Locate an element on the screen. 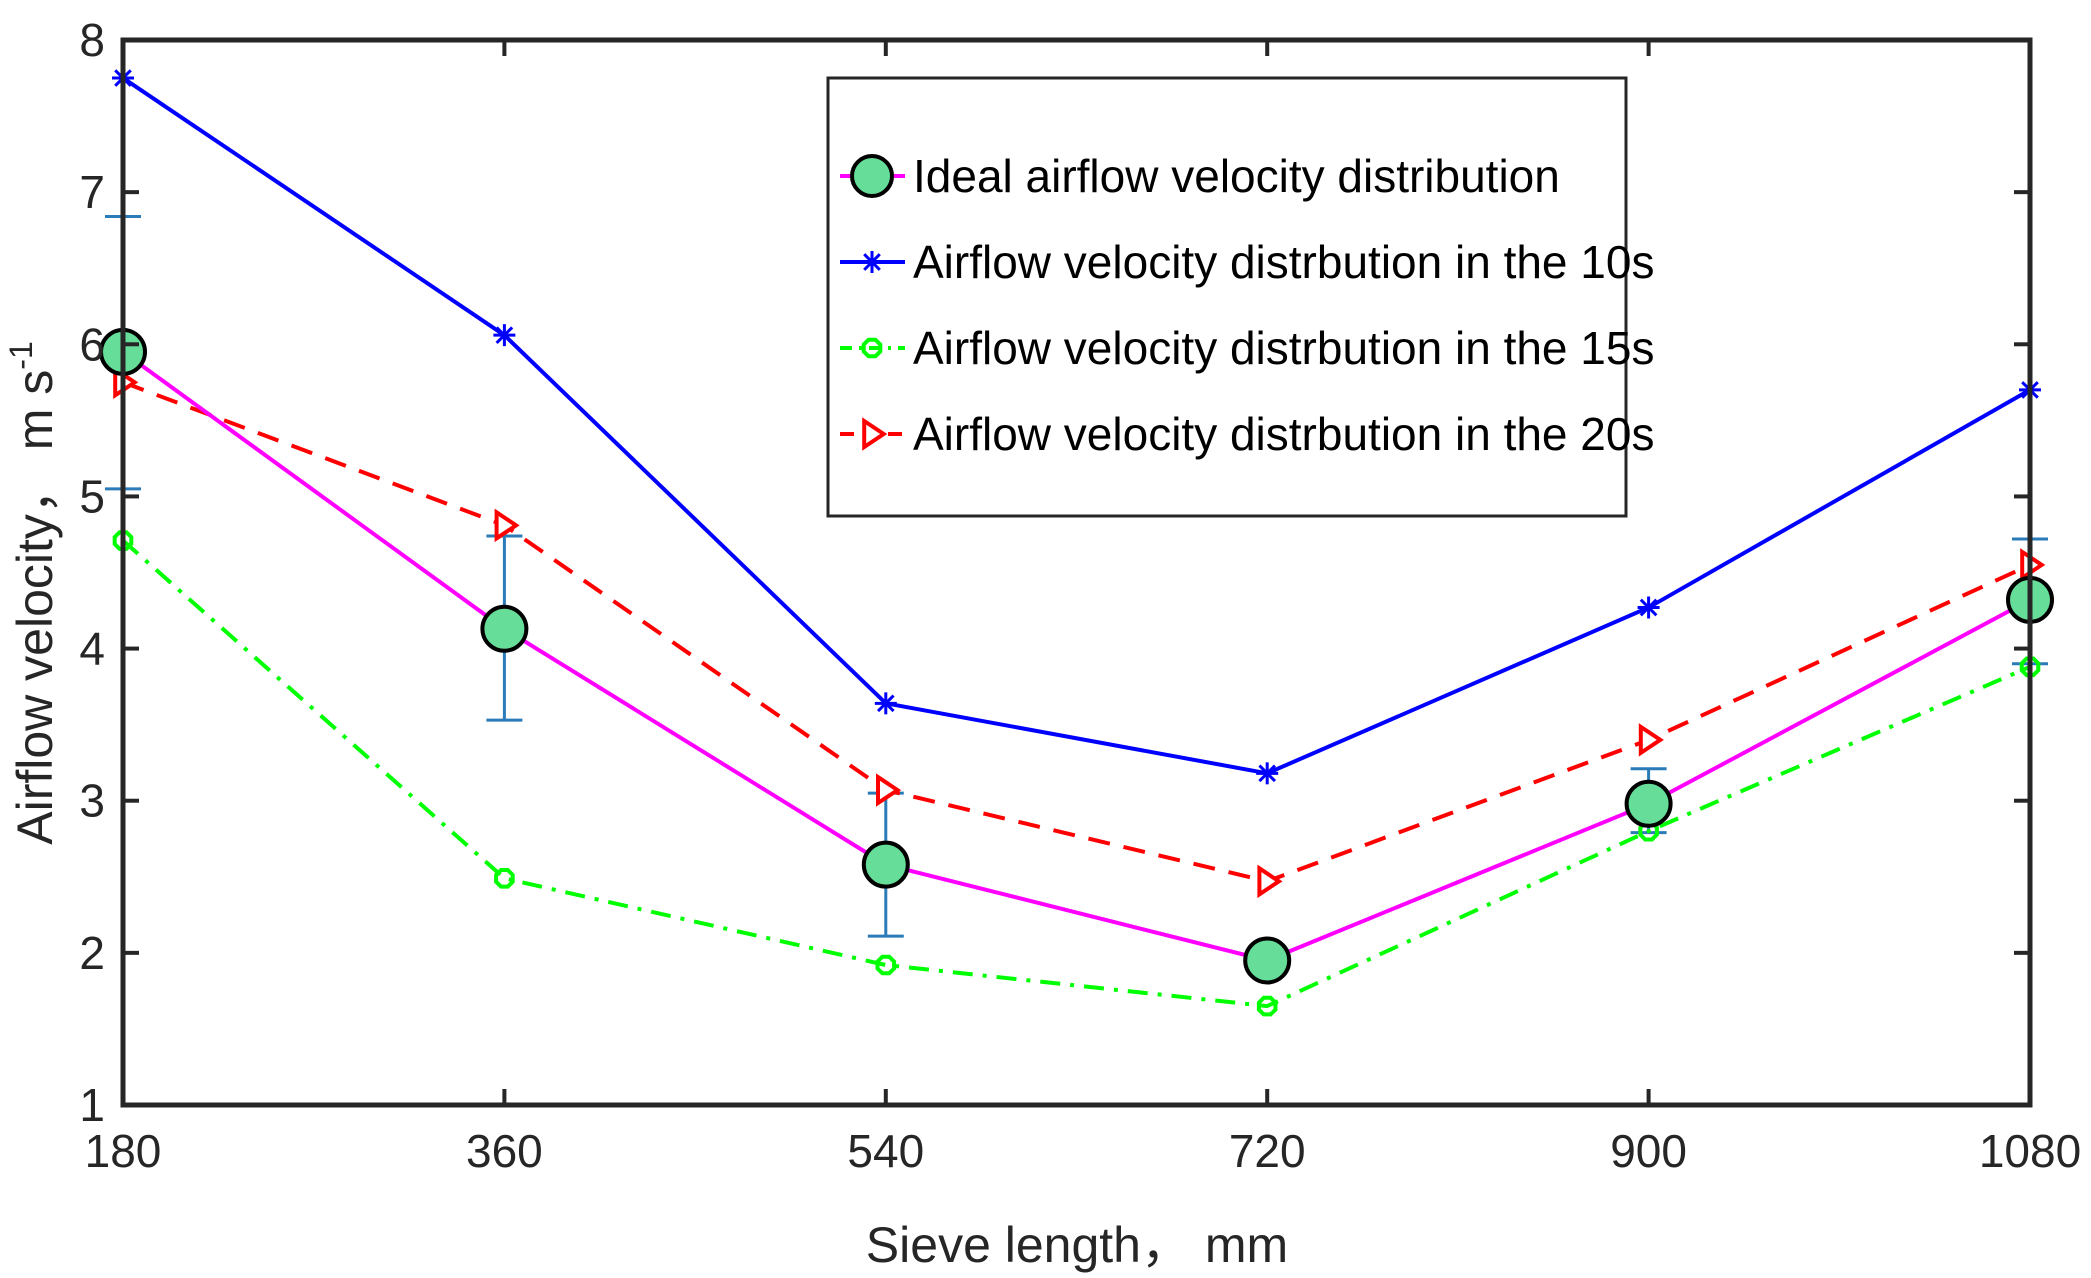  x-tick-label: 1080 is located at coordinates (2030, 1151).